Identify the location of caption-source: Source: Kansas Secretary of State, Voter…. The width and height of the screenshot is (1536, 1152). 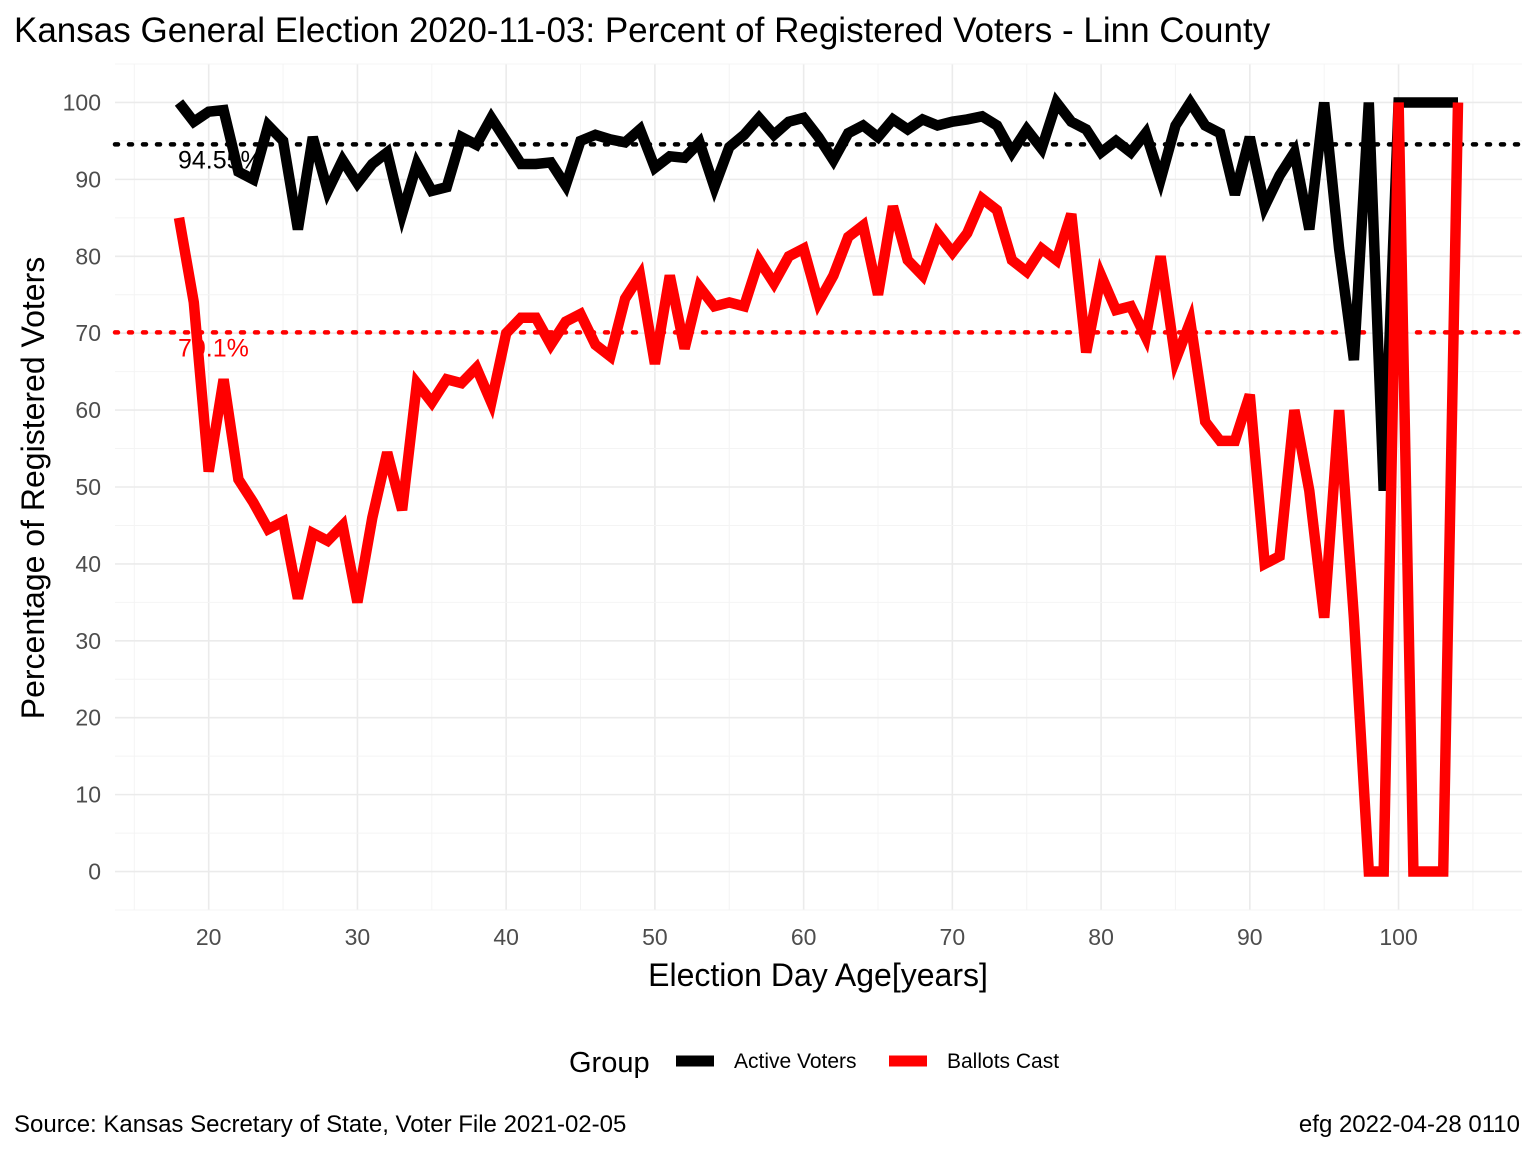
(320, 1124).